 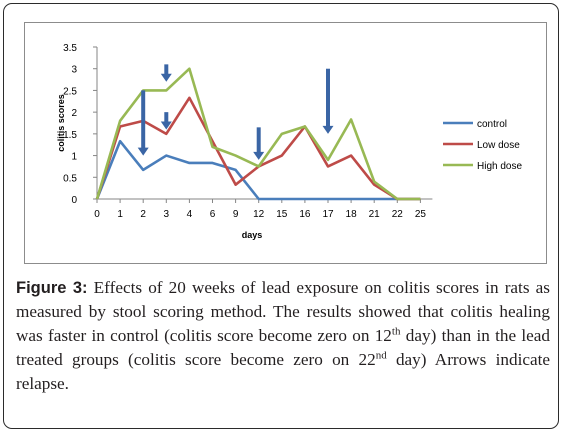 I want to click on x-tick-label: 16, so click(x=305, y=214).